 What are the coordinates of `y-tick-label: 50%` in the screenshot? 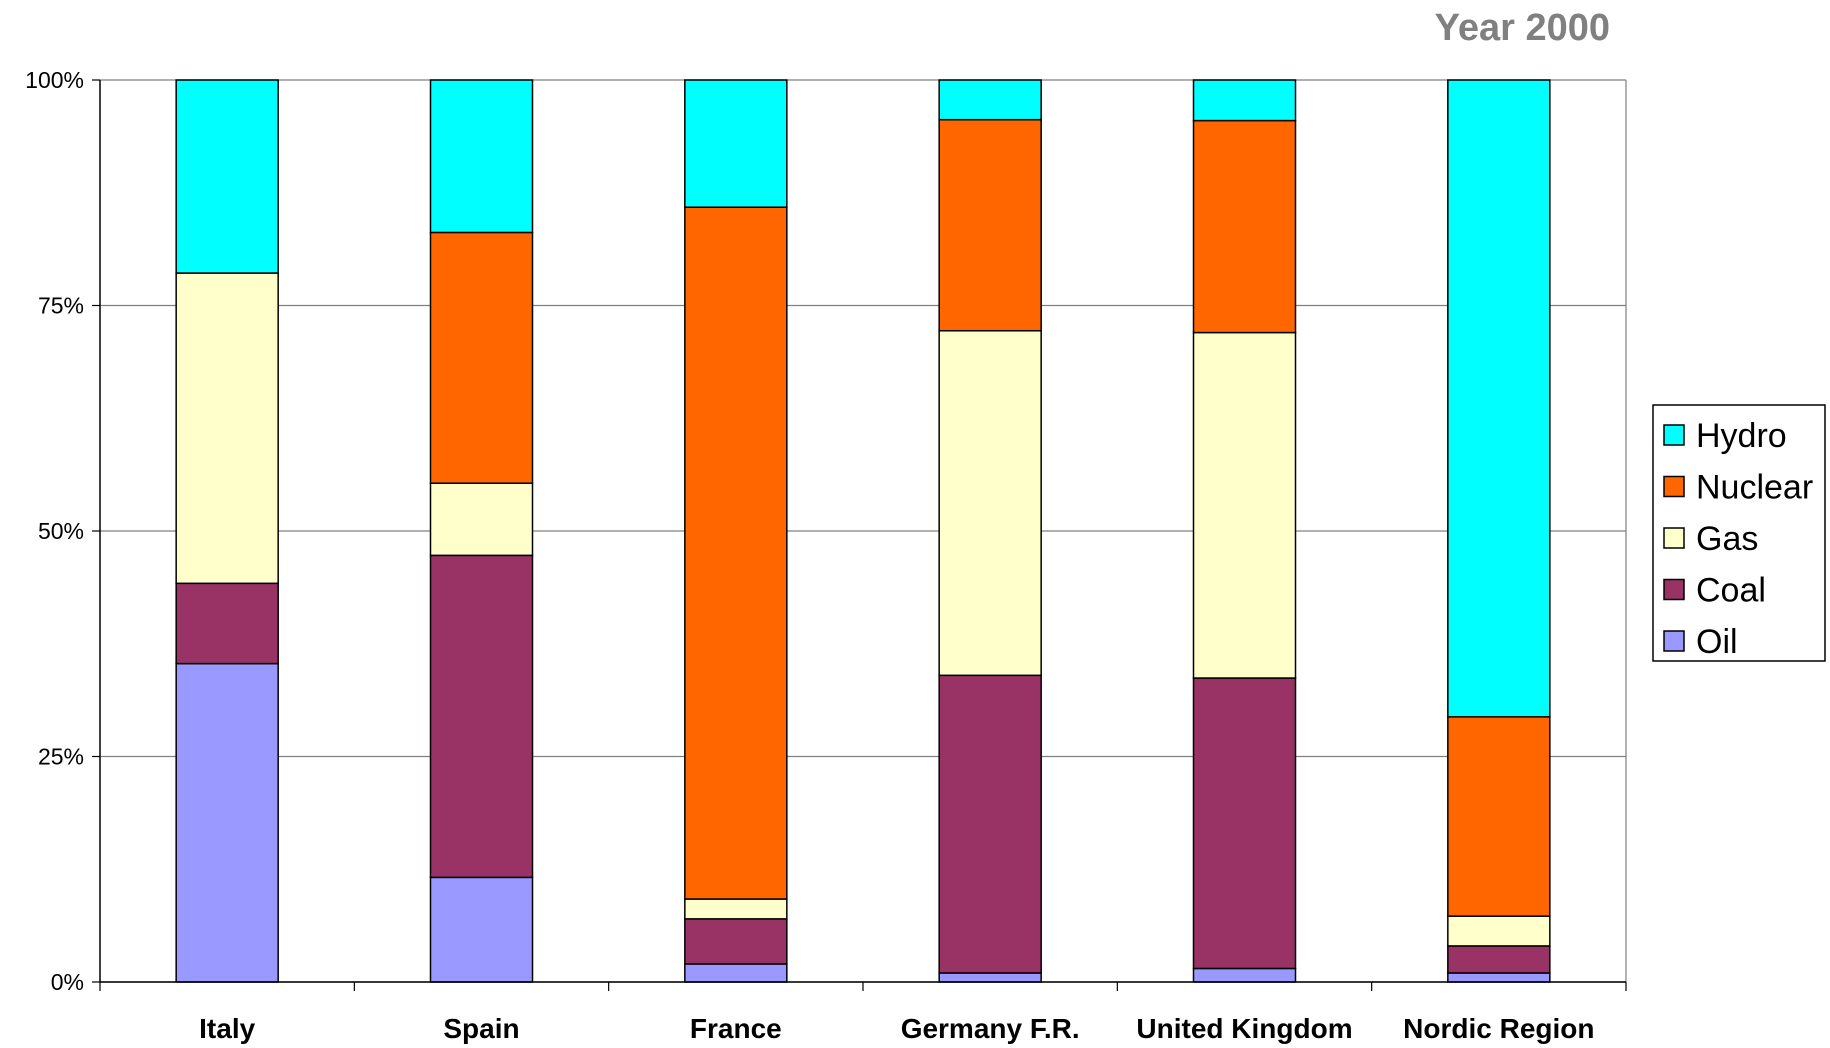 It's located at (61, 531).